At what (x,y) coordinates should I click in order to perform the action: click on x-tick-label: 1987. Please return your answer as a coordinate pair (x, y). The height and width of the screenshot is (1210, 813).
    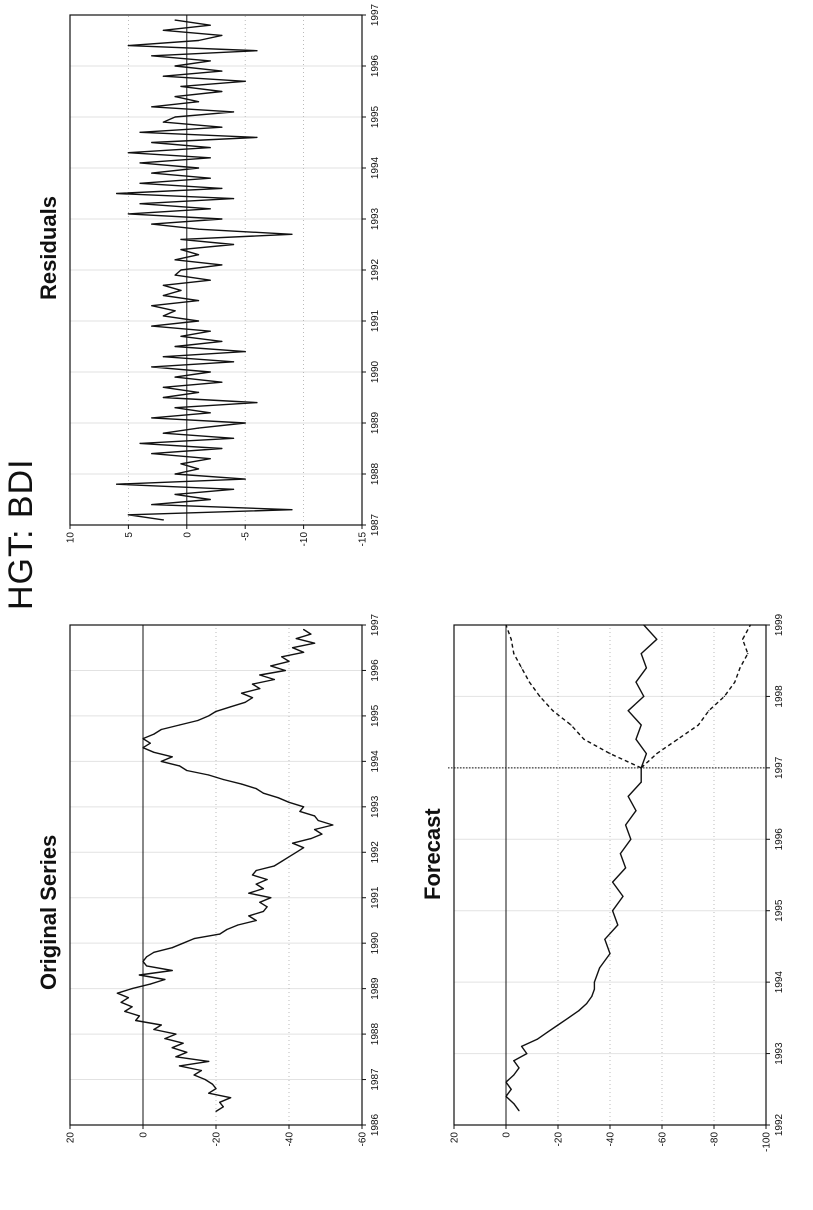
    Looking at the image, I should click on (375, 524).